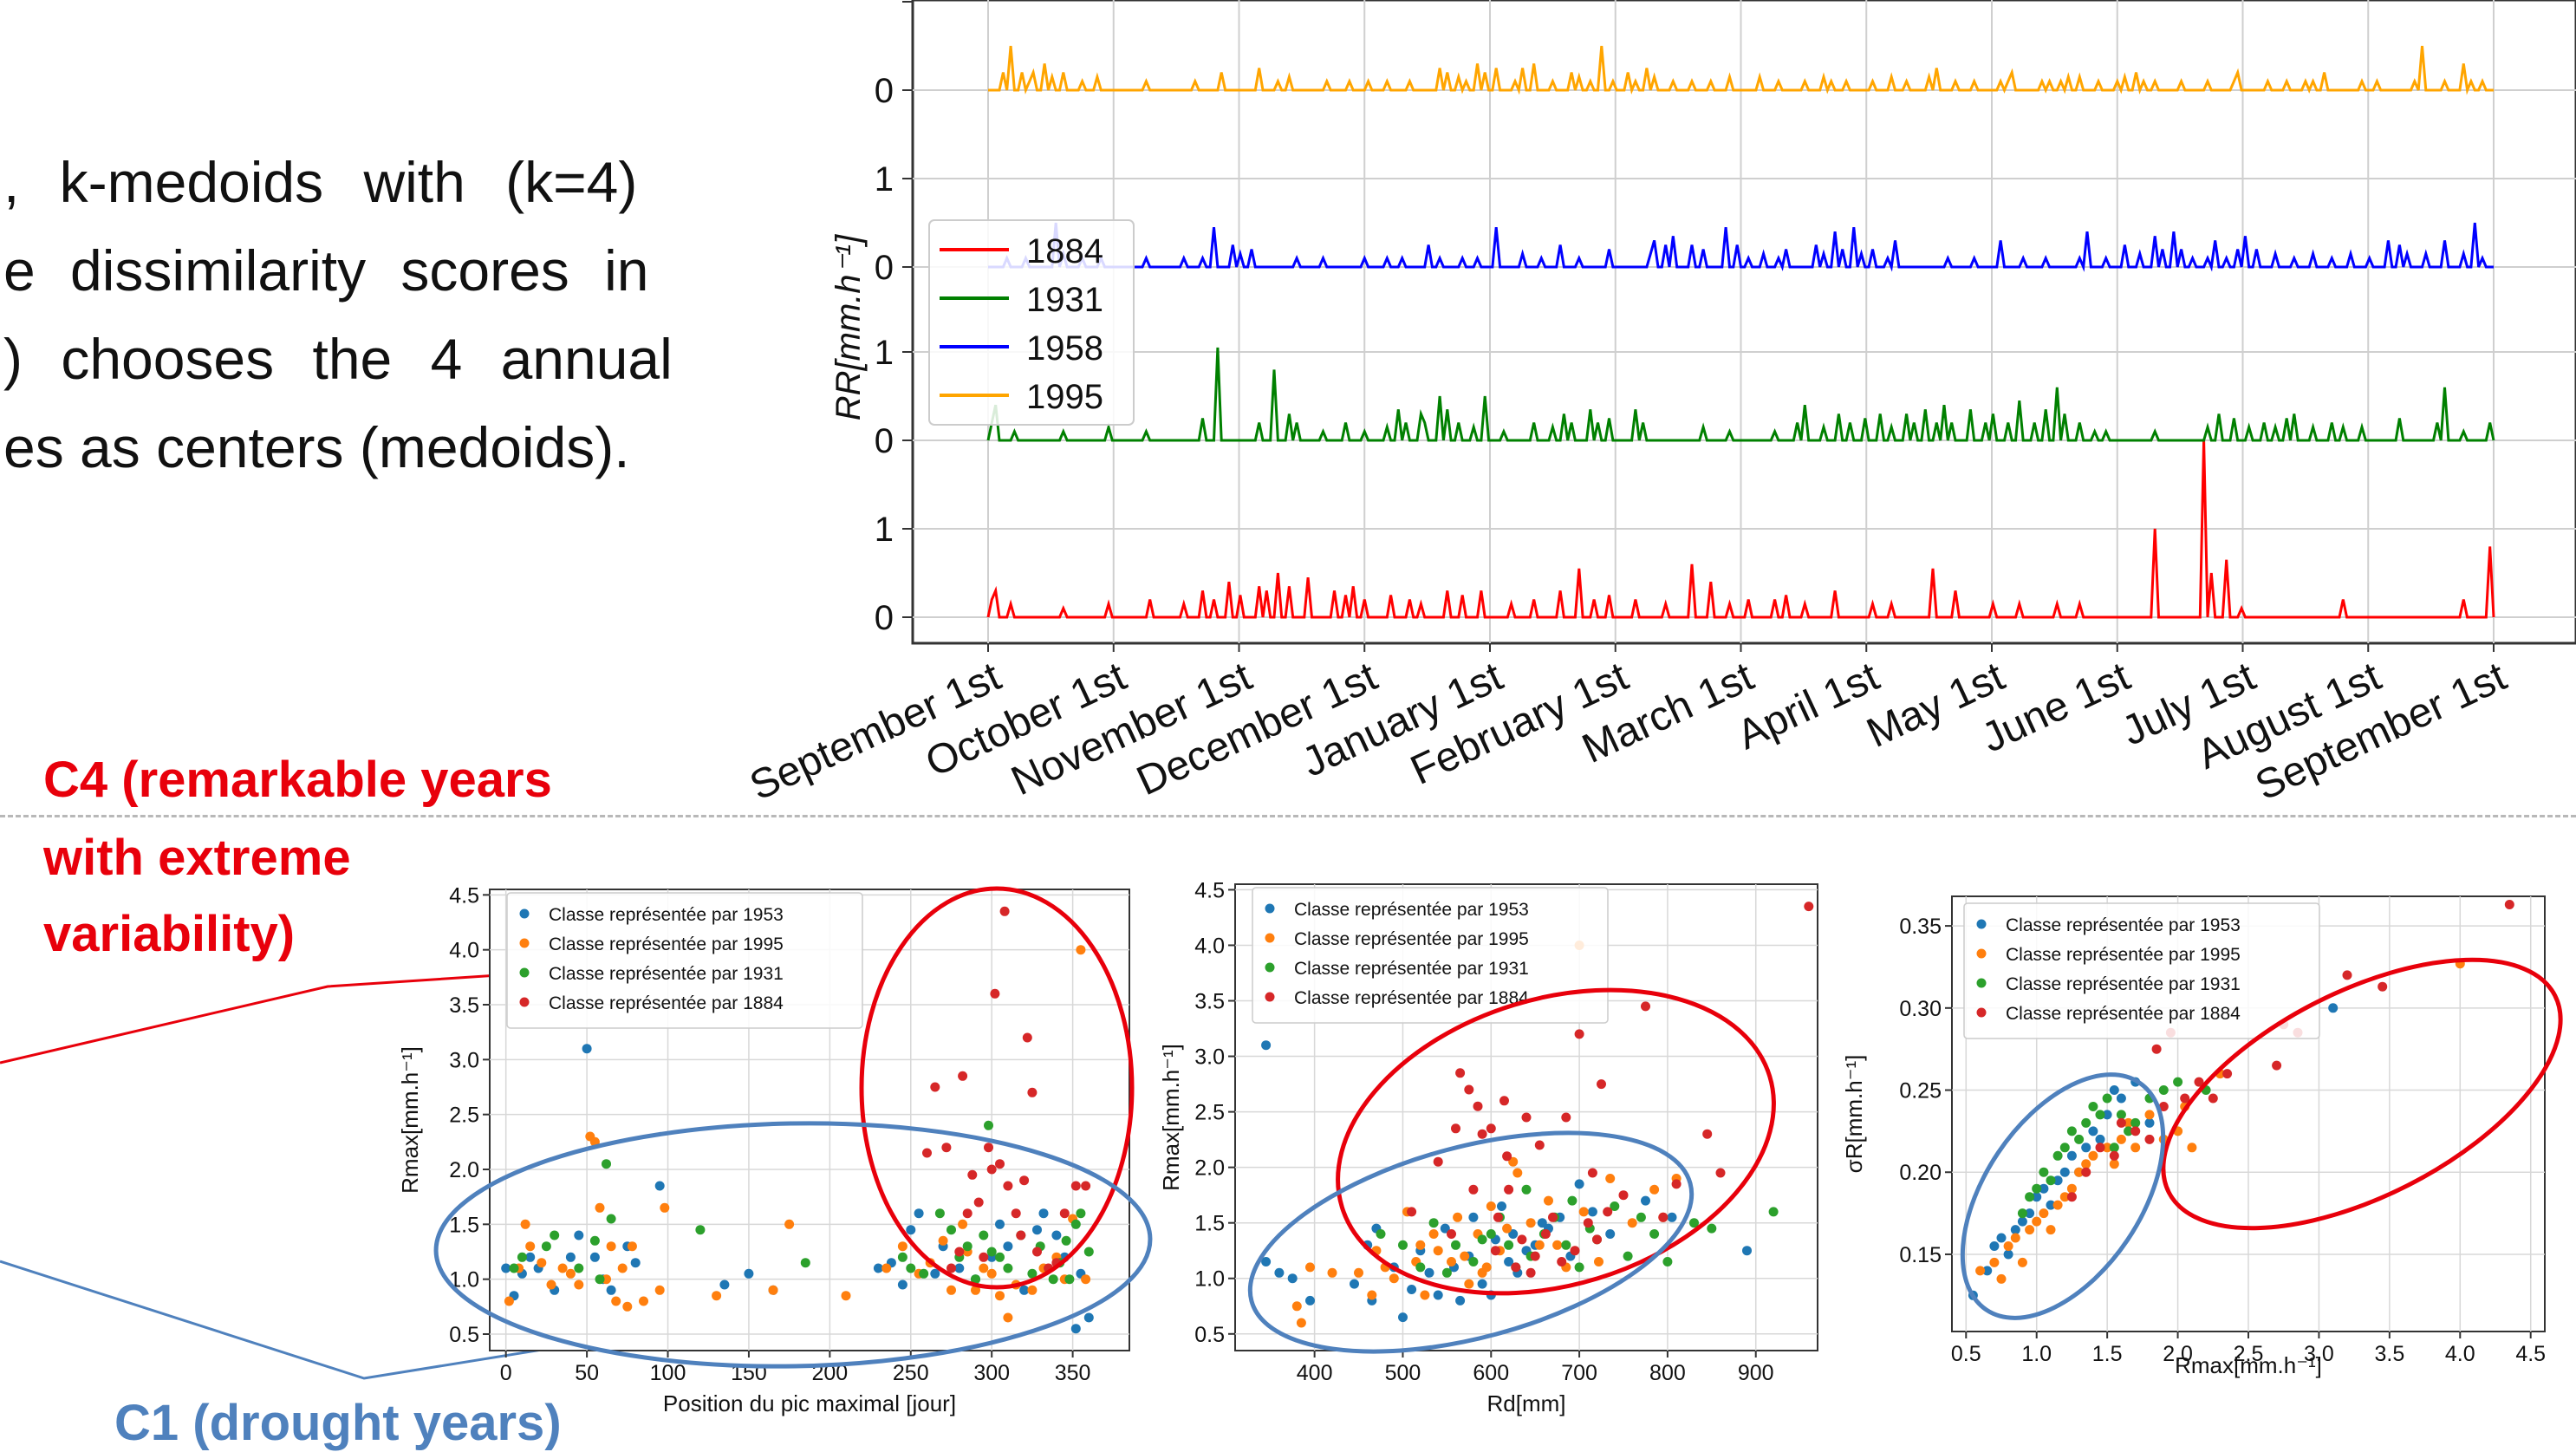  I want to click on y-tick-label: 0.25, so click(1920, 1091).